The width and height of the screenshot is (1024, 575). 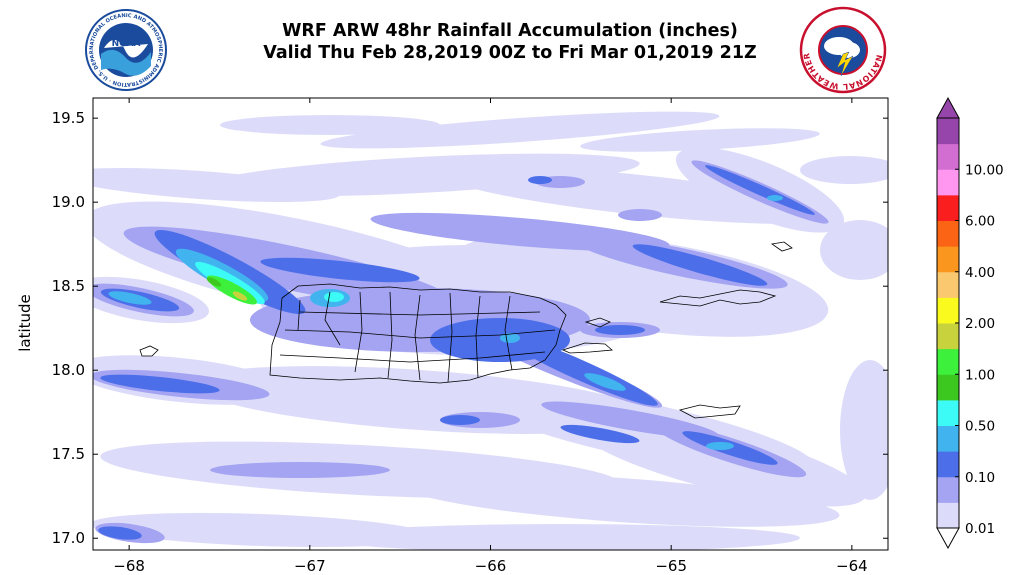 I want to click on x-tick-label: −67, so click(x=310, y=566).